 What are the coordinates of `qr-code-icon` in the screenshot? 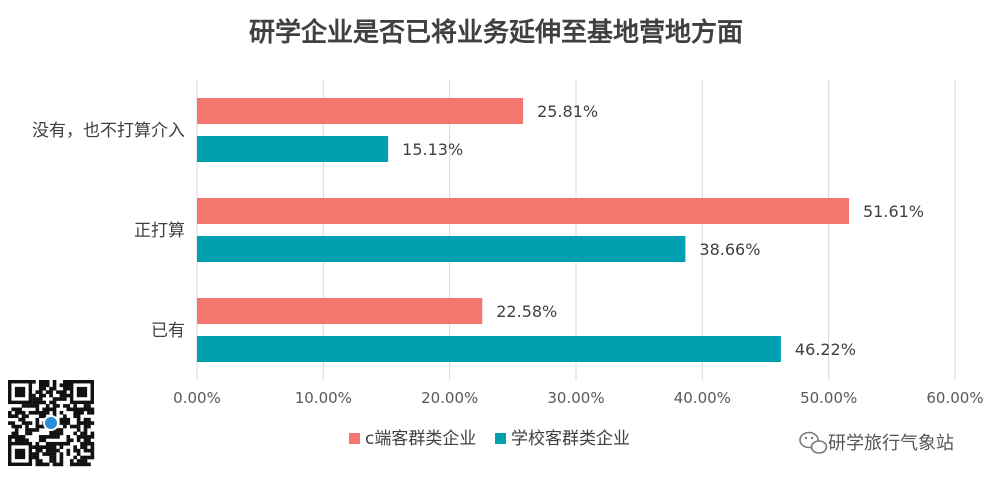 It's located at (51, 423).